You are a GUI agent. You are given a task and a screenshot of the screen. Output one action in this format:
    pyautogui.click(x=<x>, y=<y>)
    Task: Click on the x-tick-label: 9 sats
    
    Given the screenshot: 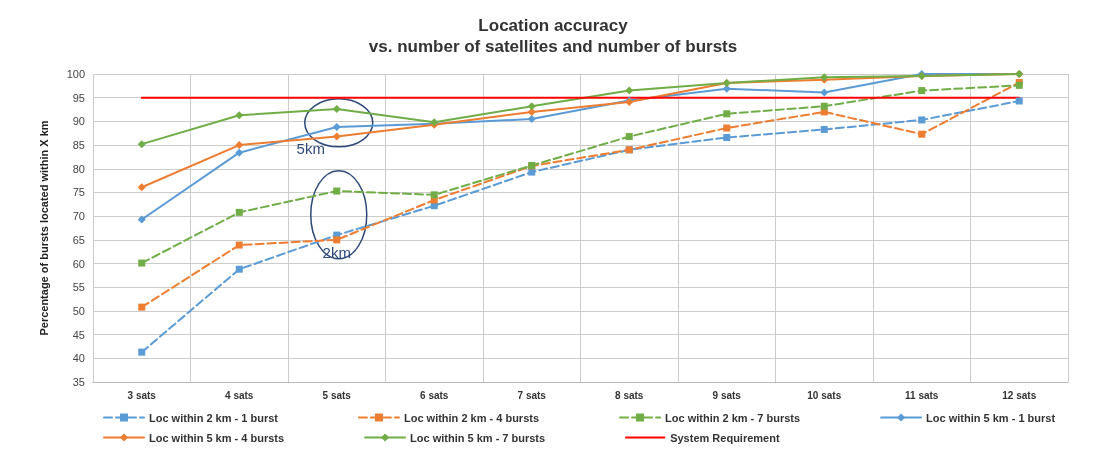 What is the action you would take?
    pyautogui.click(x=727, y=395)
    